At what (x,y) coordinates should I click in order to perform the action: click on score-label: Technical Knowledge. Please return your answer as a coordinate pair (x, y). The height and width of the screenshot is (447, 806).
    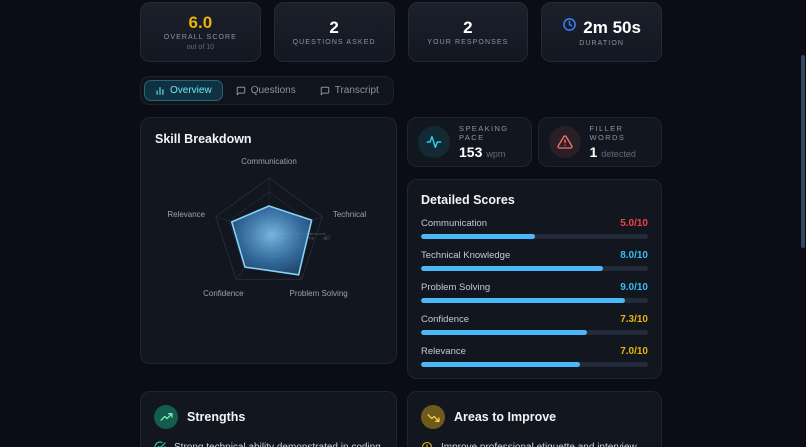
    Looking at the image, I should click on (466, 255).